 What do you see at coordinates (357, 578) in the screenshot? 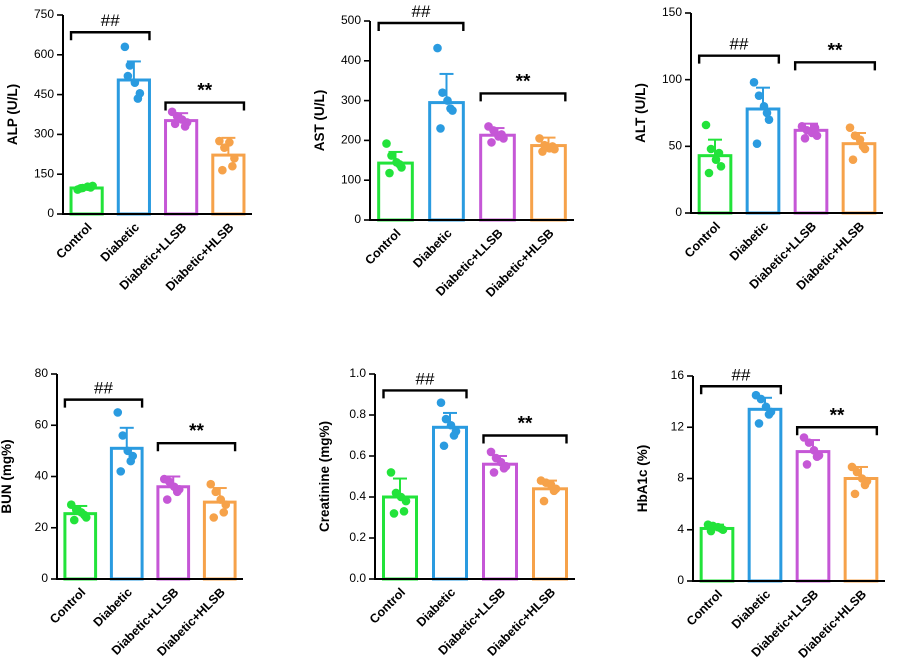
I see `y-tick-label: 0.0` at bounding box center [357, 578].